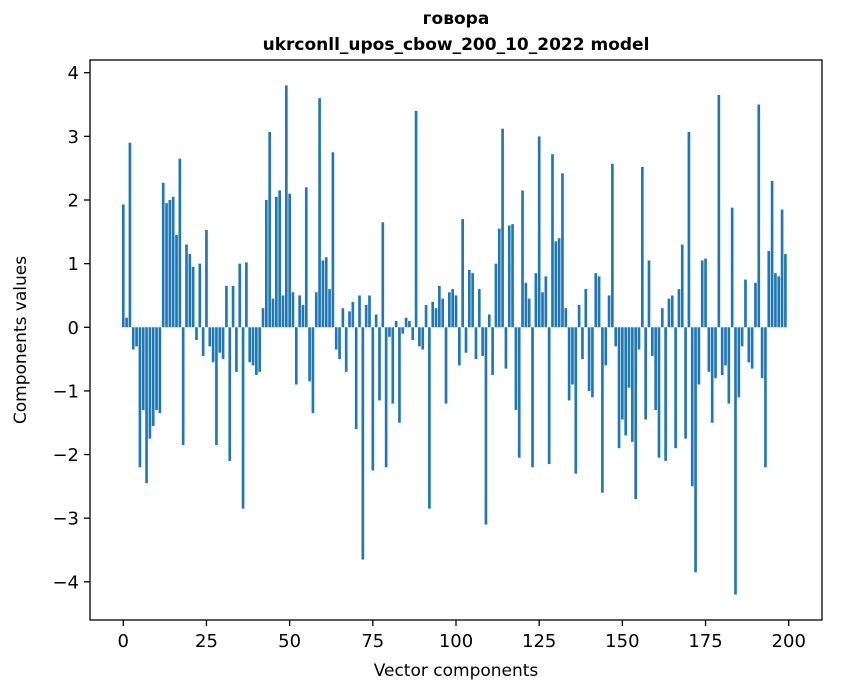 Image resolution: width=847 pixels, height=696 pixels. What do you see at coordinates (73, 264) in the screenshot?
I see `y-tick-label: 1` at bounding box center [73, 264].